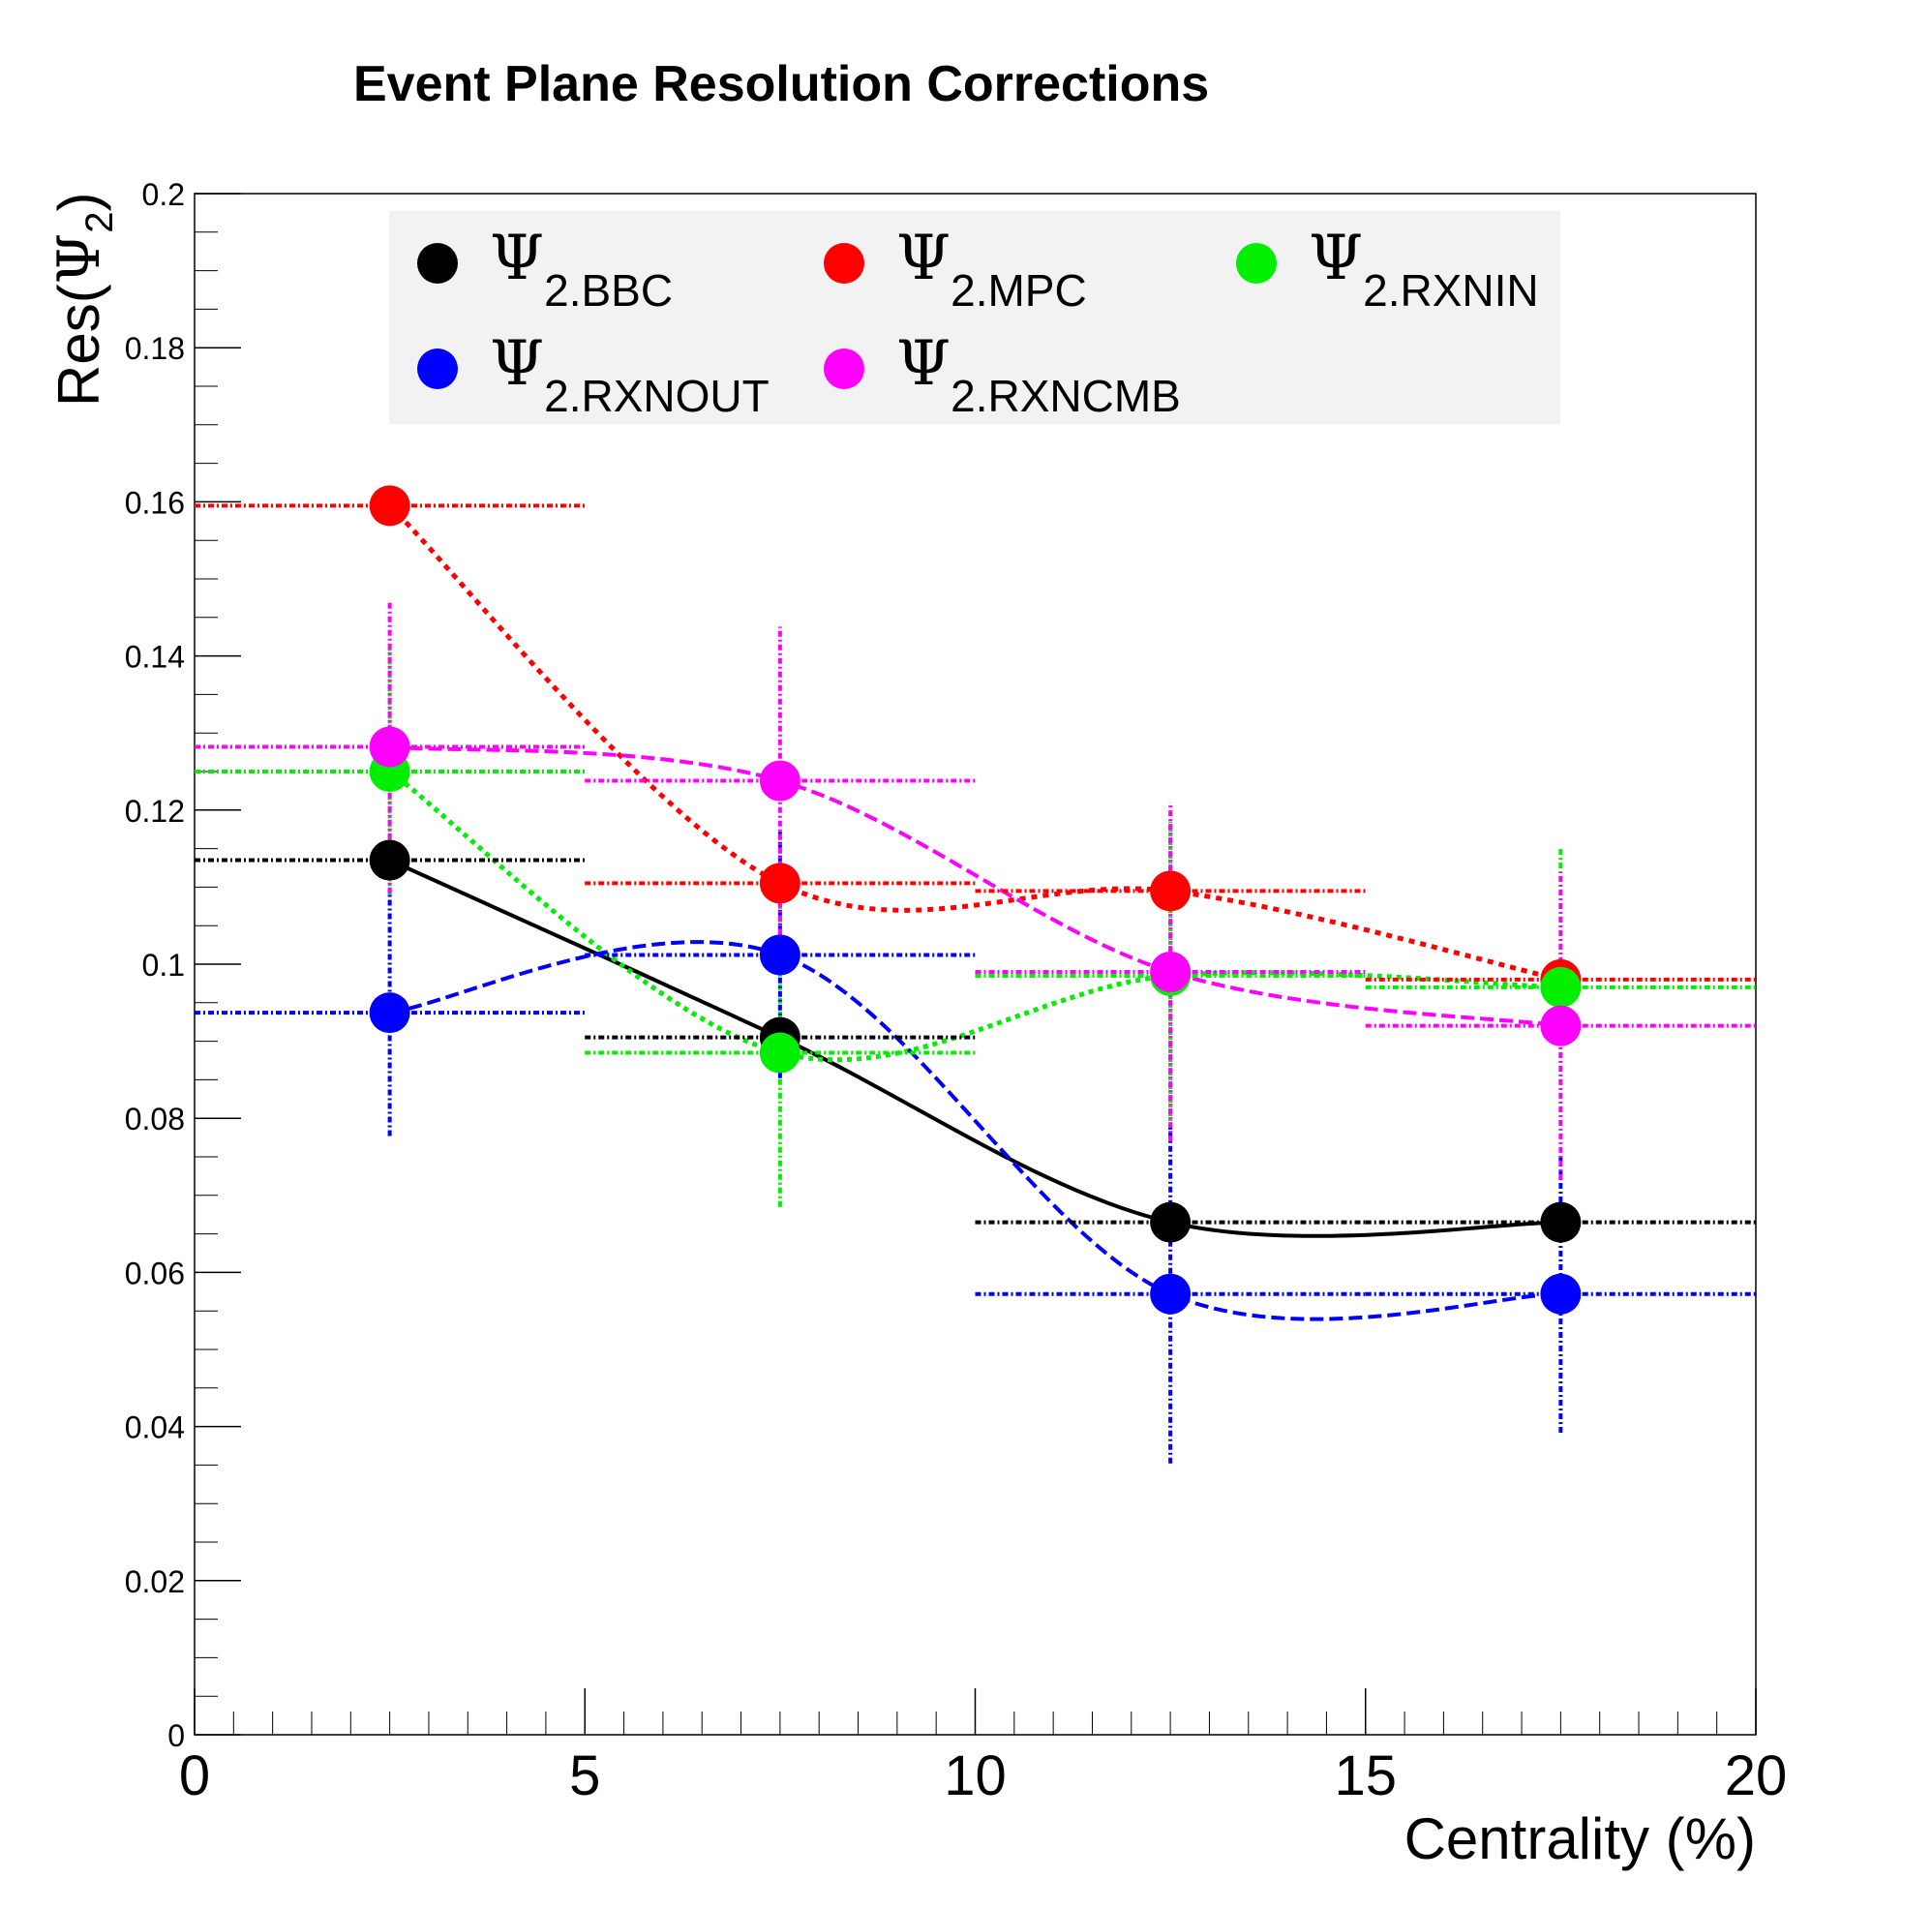 The height and width of the screenshot is (1909, 1932). I want to click on x-axis-label: Centrality (%), so click(1580, 1838).